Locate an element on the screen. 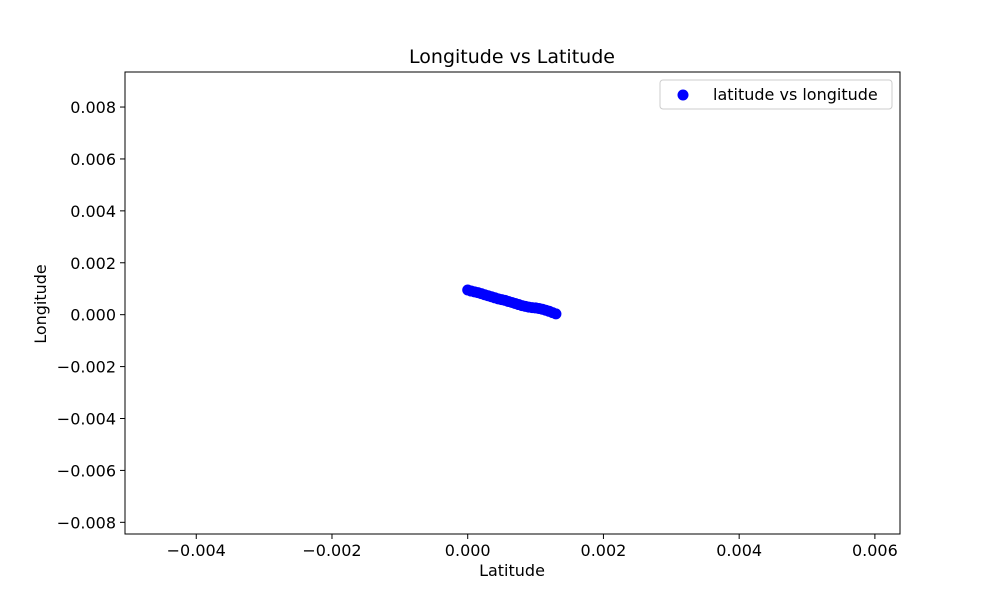 Image resolution: width=1000 pixels, height=600 pixels. x-axis-label: Latitude is located at coordinates (512, 570).